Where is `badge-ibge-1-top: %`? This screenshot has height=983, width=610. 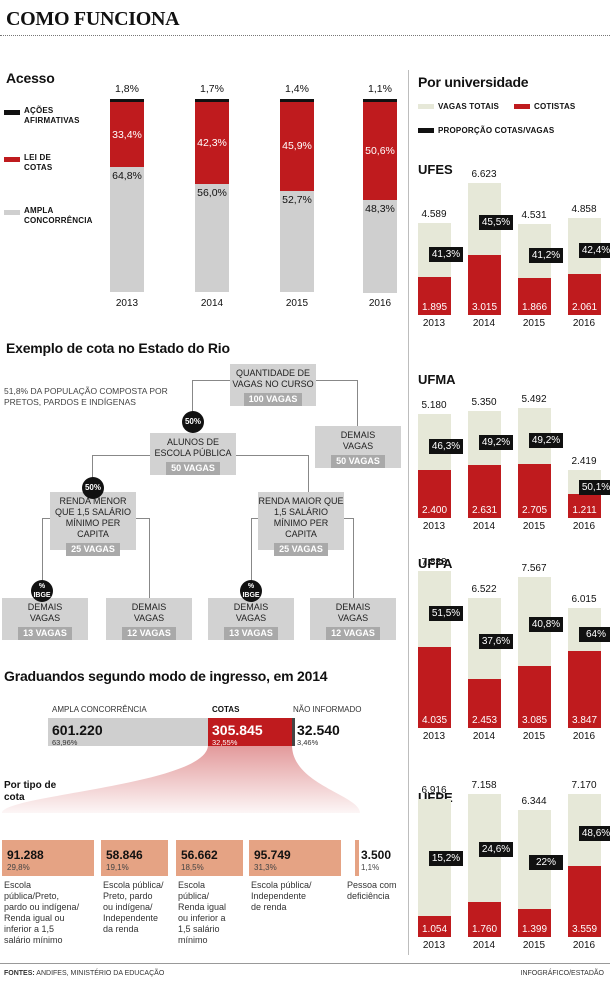 badge-ibge-1-top: % is located at coordinates (42, 586).